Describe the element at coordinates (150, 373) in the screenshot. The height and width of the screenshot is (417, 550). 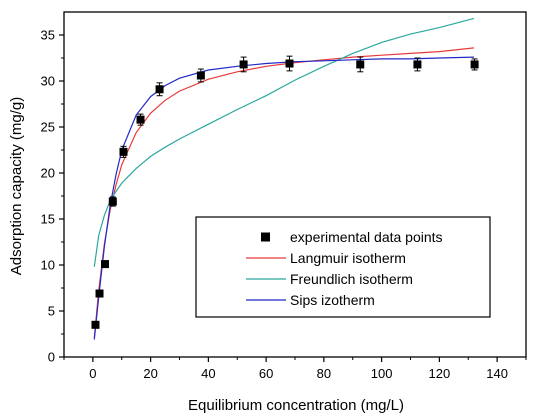
I see `x-tick-label: 20` at that location.